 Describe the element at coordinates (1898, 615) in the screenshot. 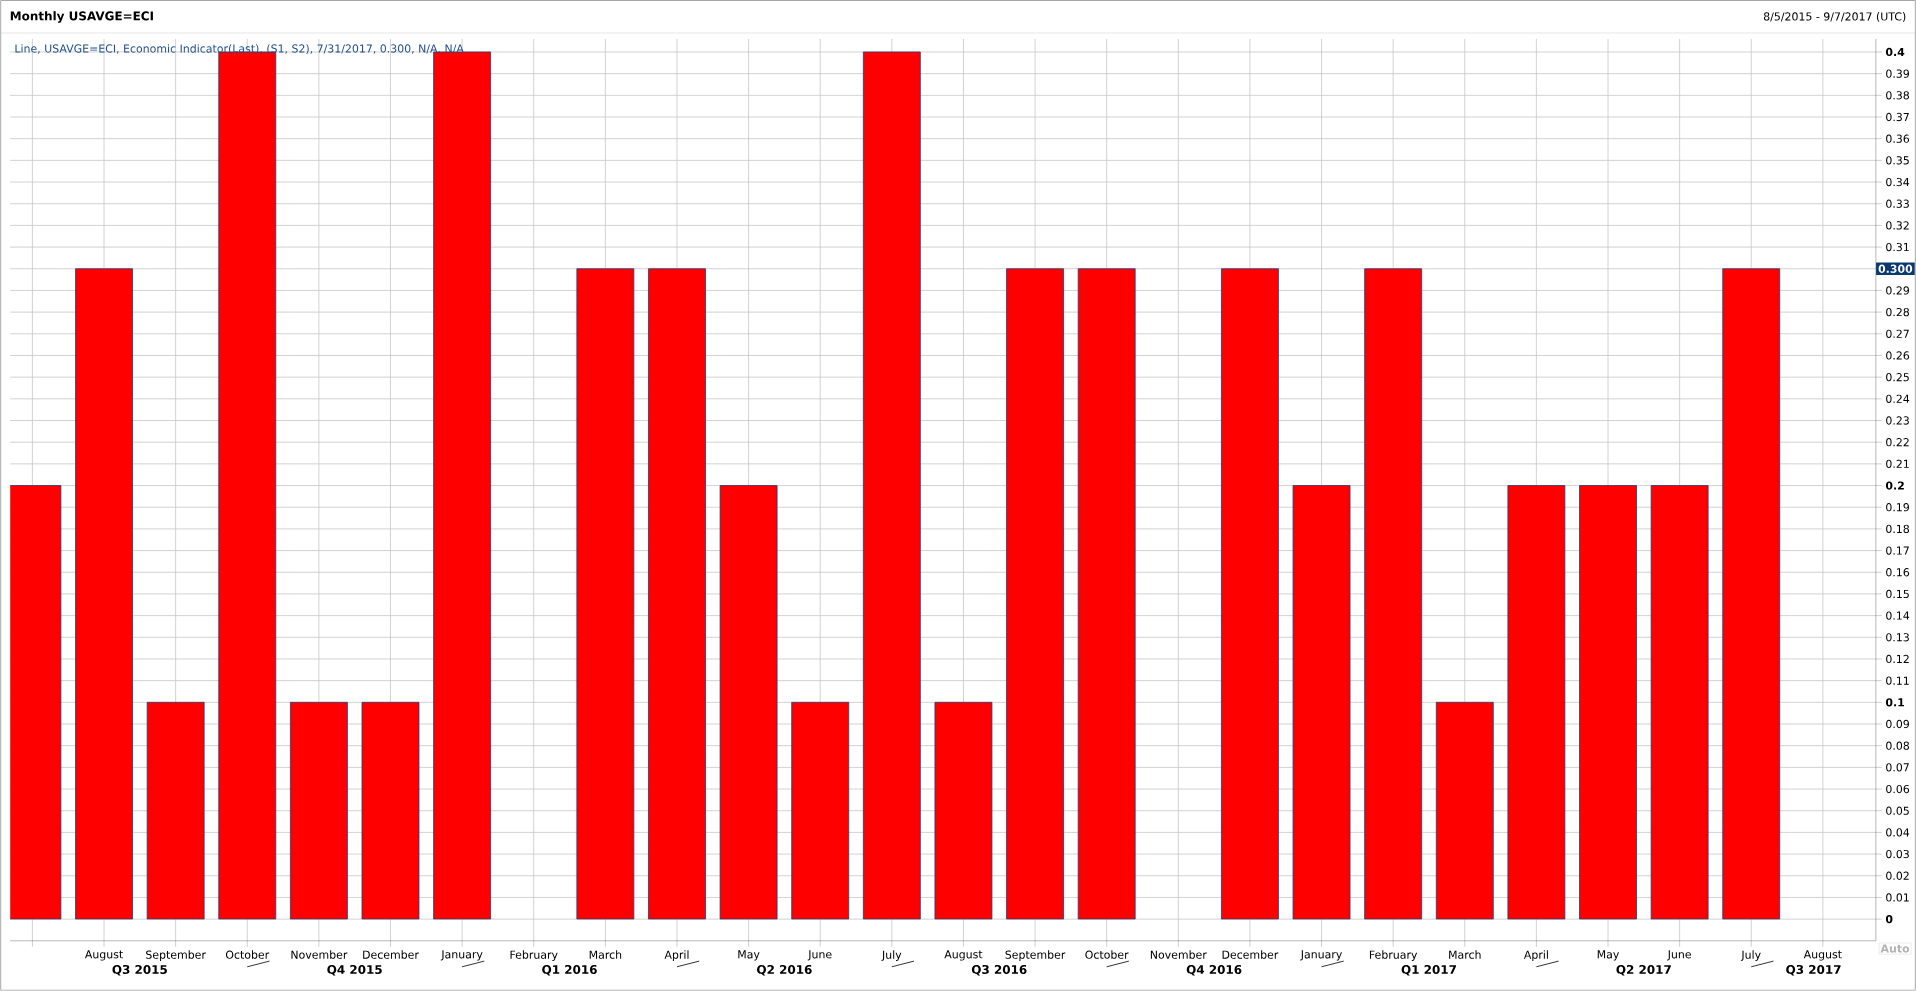

I see `y-tick-label: 0.14` at that location.